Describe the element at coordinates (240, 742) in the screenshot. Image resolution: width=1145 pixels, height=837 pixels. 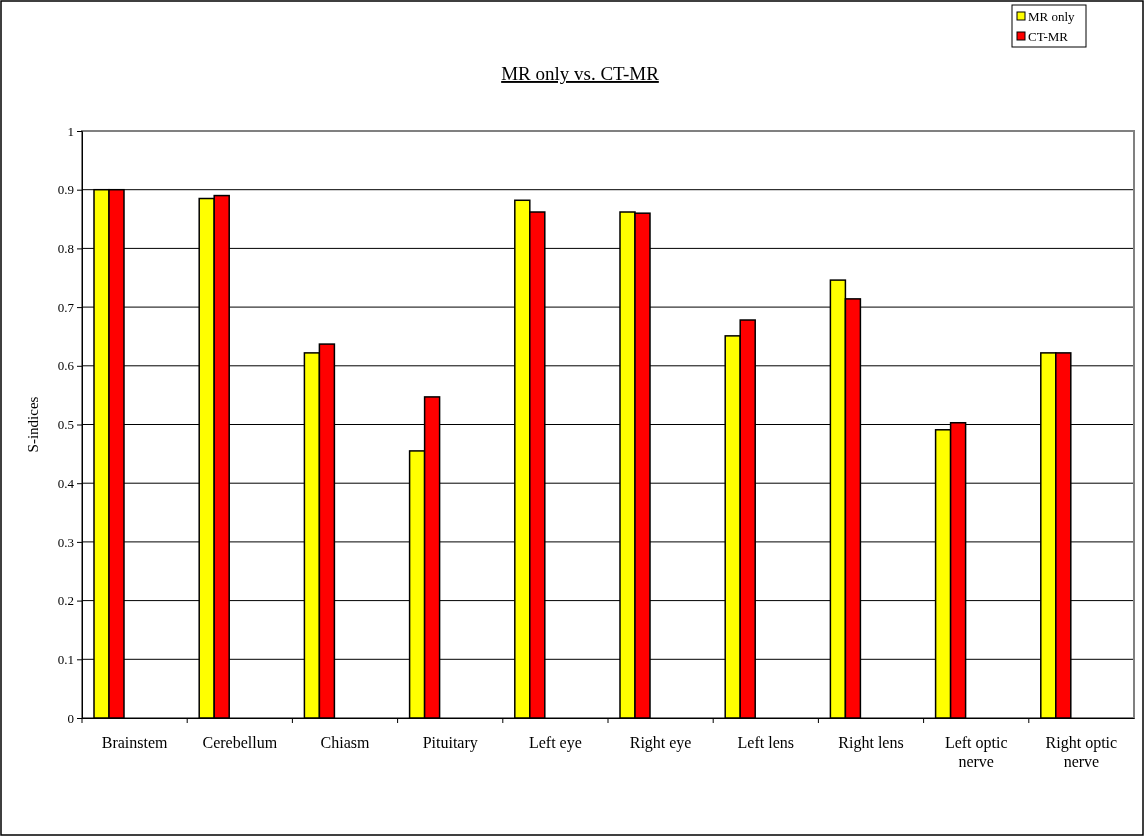
I see `x-tick-label: Cerebellum` at that location.